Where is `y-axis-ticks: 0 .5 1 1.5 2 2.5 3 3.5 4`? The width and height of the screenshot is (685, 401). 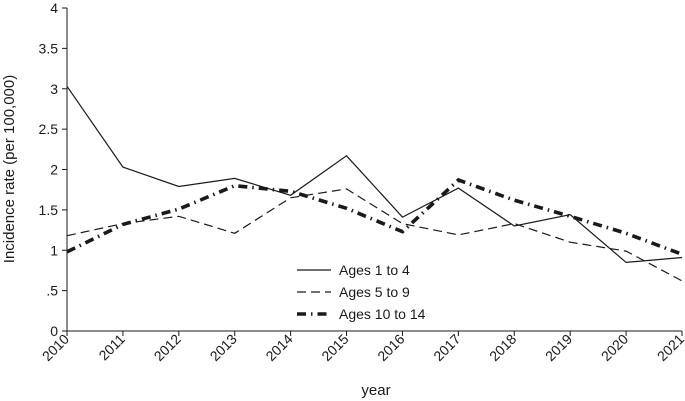 y-axis-ticks: 0 .5 1 1.5 2 2.5 3 3.5 4 is located at coordinates (53, 169).